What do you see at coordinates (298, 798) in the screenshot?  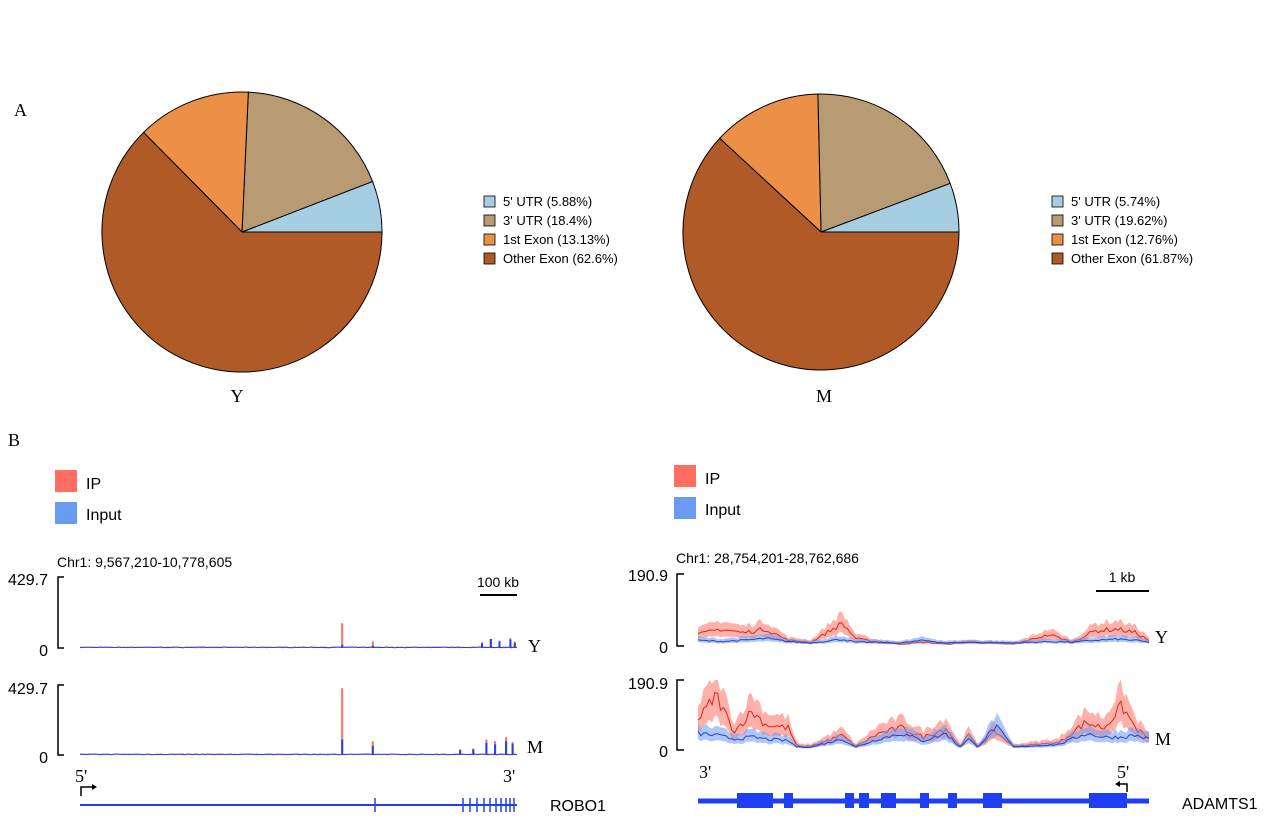 I see `gene-model-robo1` at bounding box center [298, 798].